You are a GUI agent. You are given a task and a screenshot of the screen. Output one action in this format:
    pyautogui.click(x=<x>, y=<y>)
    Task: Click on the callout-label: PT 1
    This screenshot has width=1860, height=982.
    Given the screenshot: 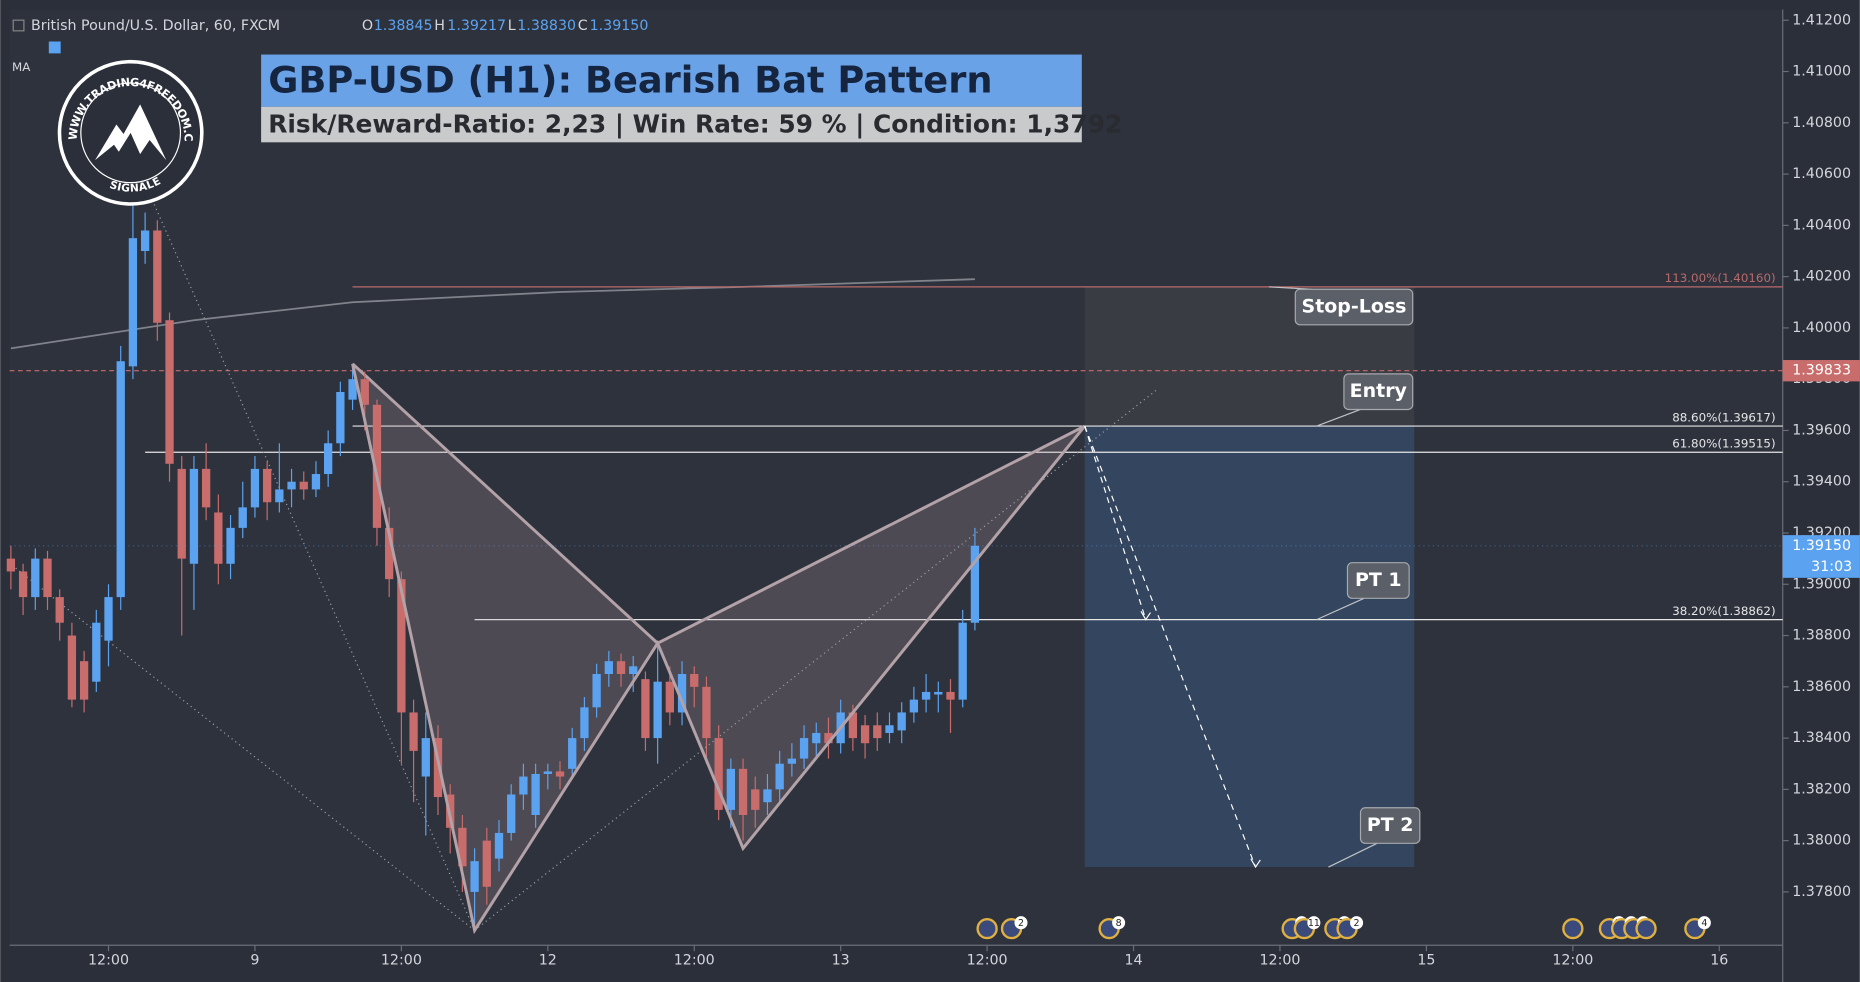 What is the action you would take?
    pyautogui.click(x=1378, y=580)
    